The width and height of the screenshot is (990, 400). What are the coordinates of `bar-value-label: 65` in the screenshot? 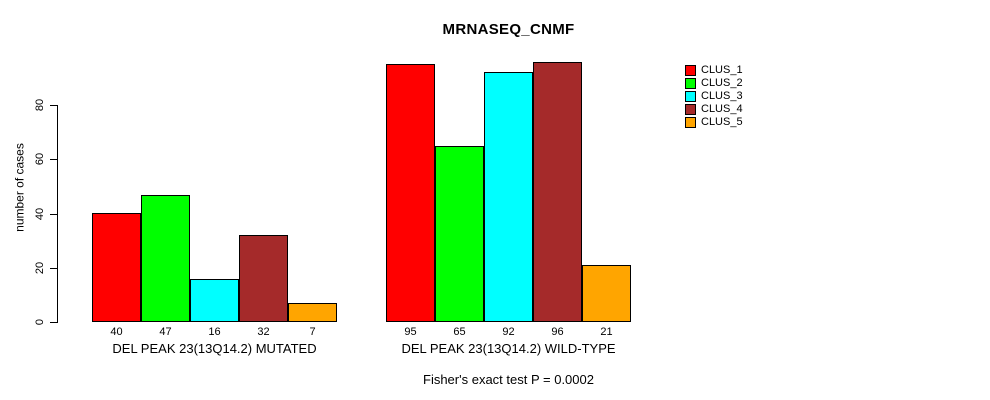 It's located at (459, 332).